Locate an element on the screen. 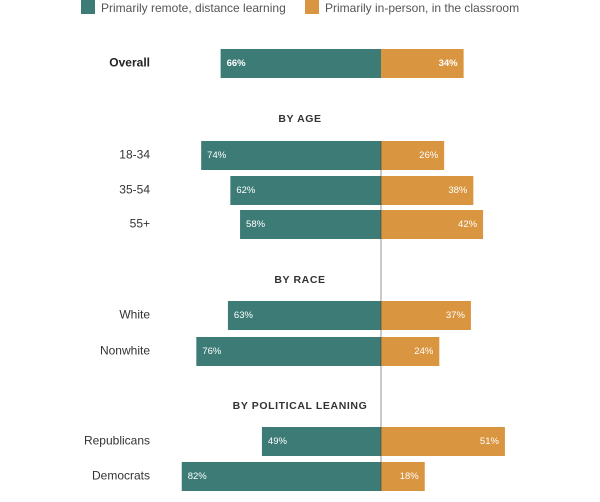  legend-swatch-remote is located at coordinates (88, 7).